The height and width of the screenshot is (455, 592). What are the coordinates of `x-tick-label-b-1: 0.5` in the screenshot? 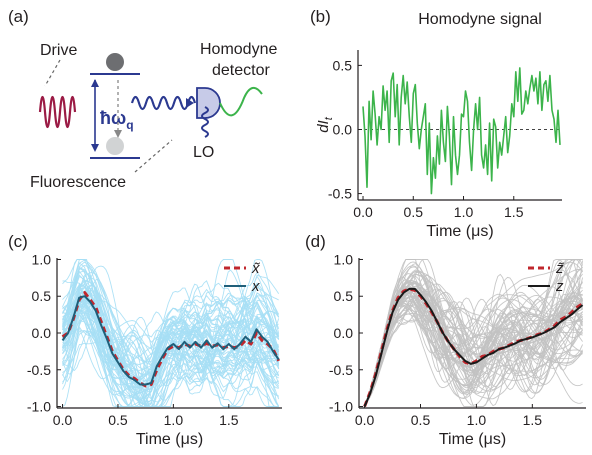 It's located at (414, 212).